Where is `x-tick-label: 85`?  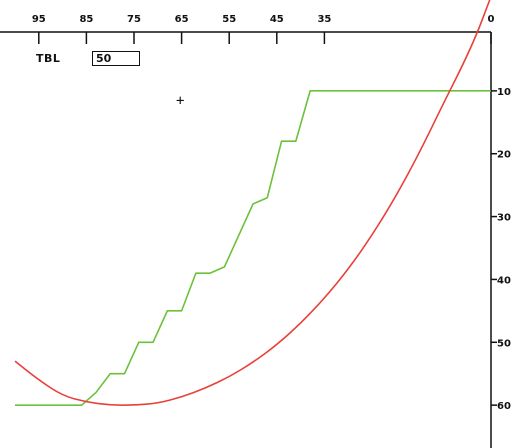
x-tick-label: 85 is located at coordinates (86, 19).